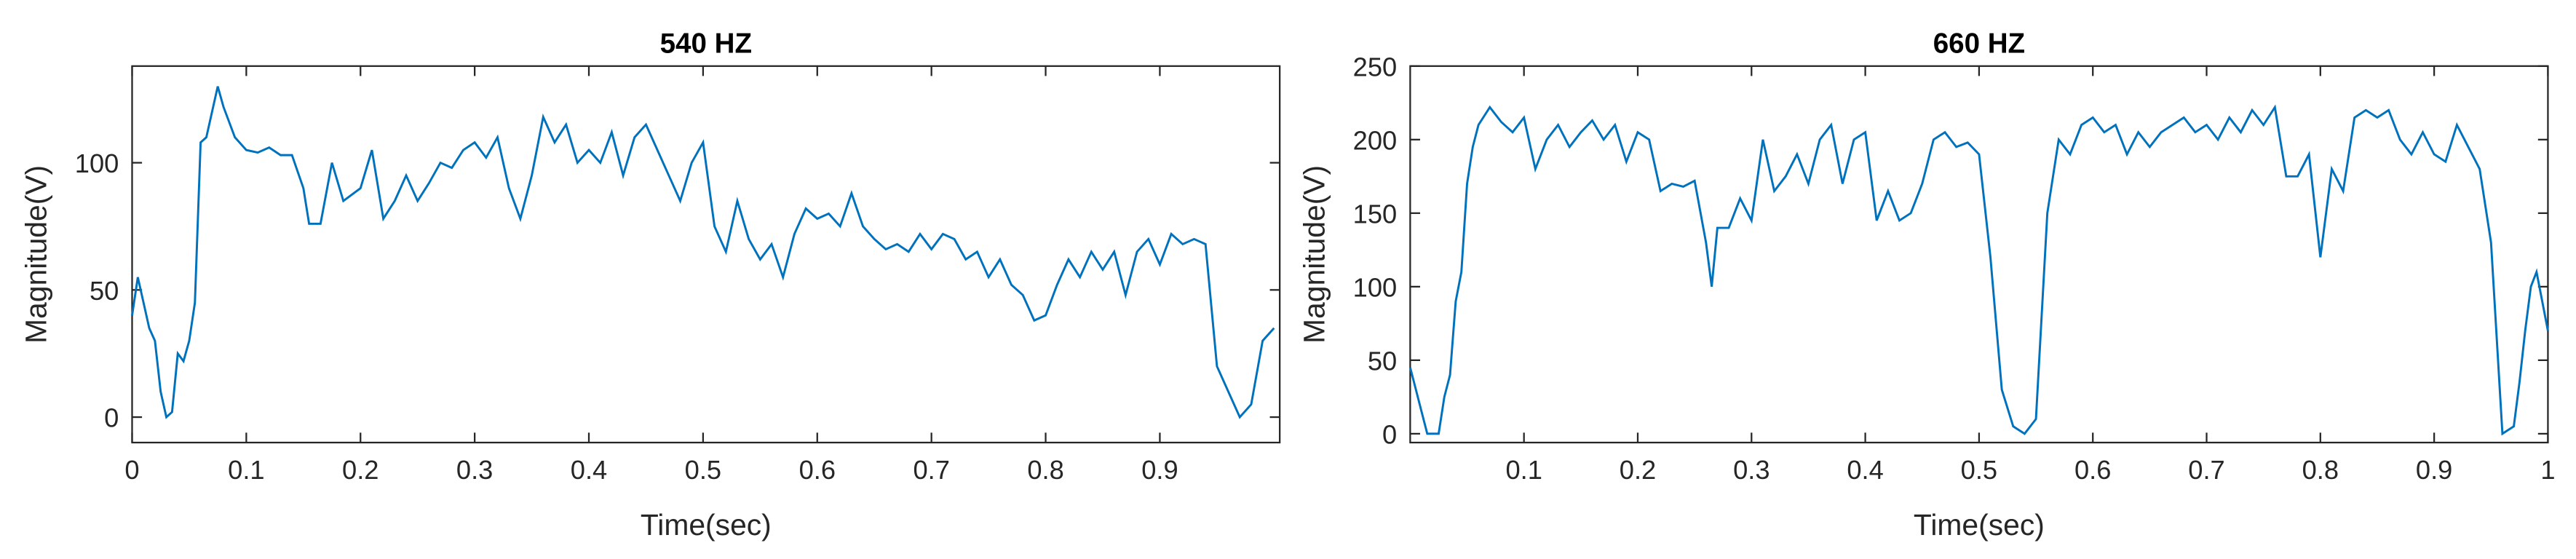 This screenshot has width=2576, height=559. Describe the element at coordinates (1375, 140) in the screenshot. I see `y-tick-label: 200` at that location.